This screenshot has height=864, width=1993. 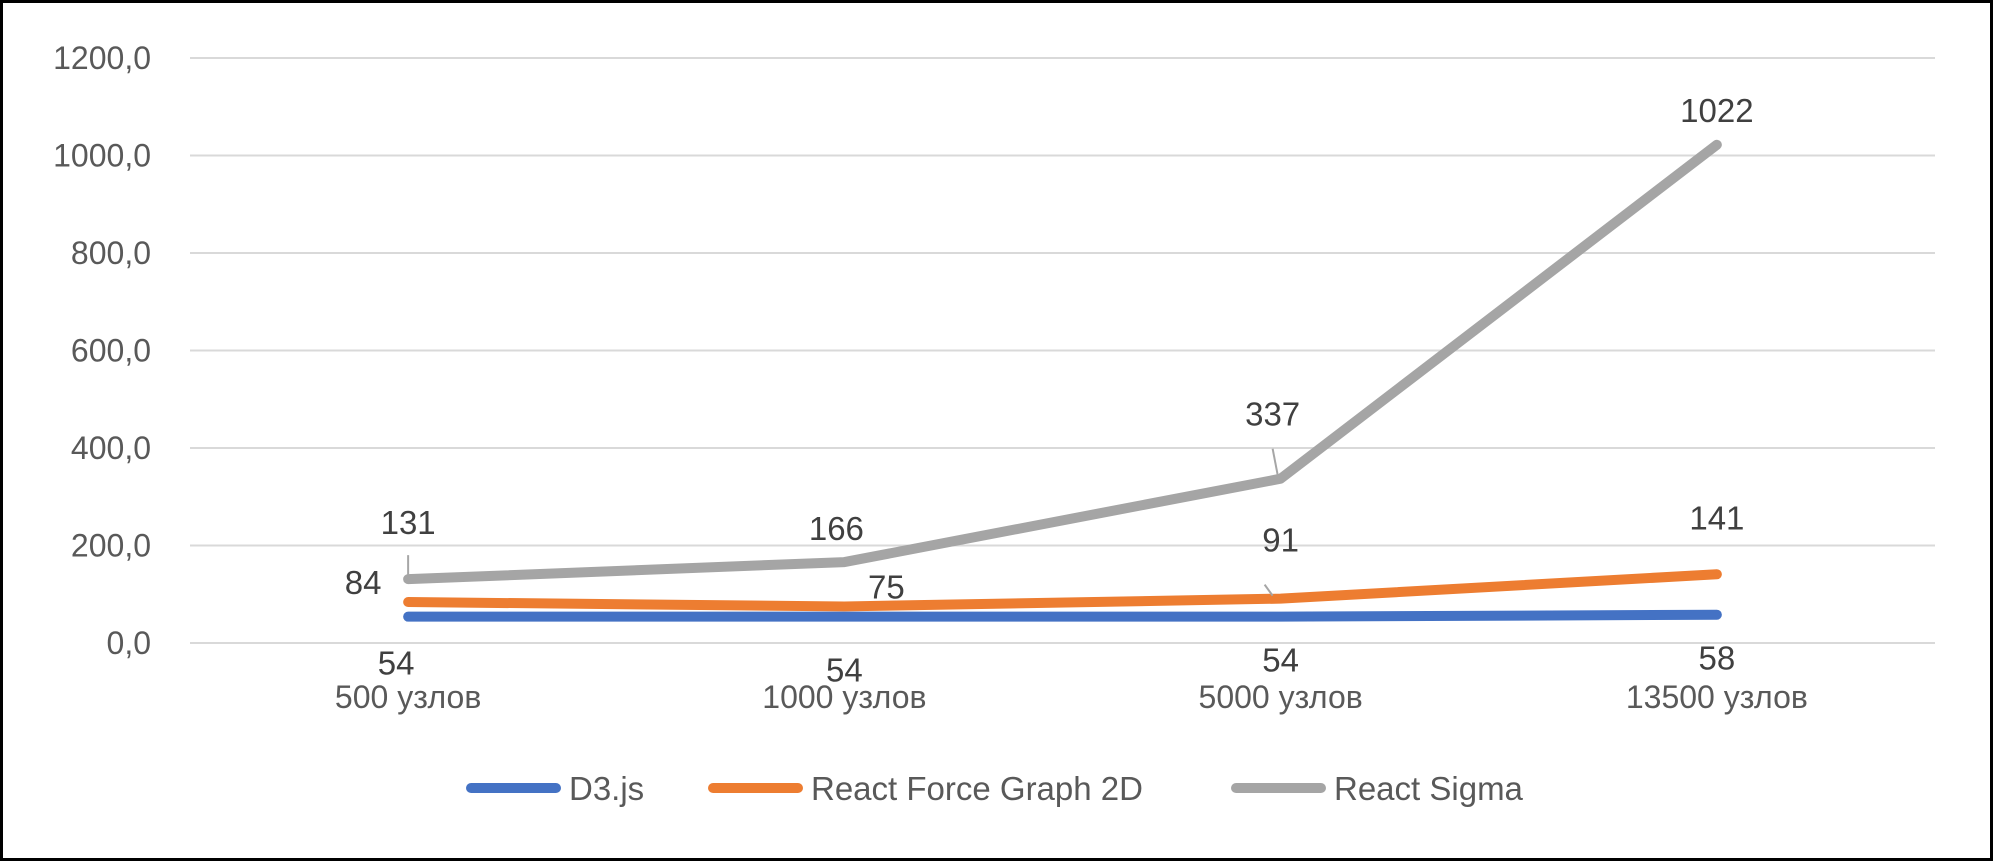 I want to click on data-label: 1022, so click(x=1716, y=110).